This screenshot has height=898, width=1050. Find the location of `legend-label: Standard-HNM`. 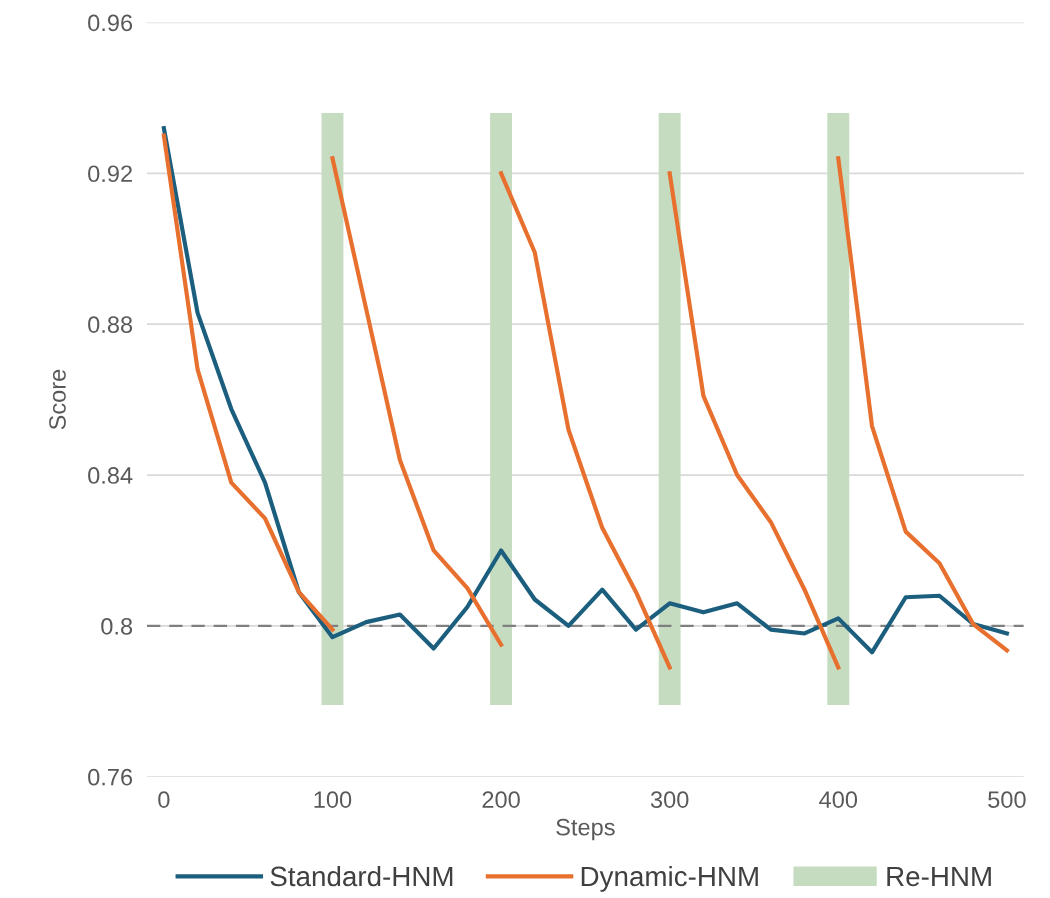

legend-label: Standard-HNM is located at coordinates (361, 876).